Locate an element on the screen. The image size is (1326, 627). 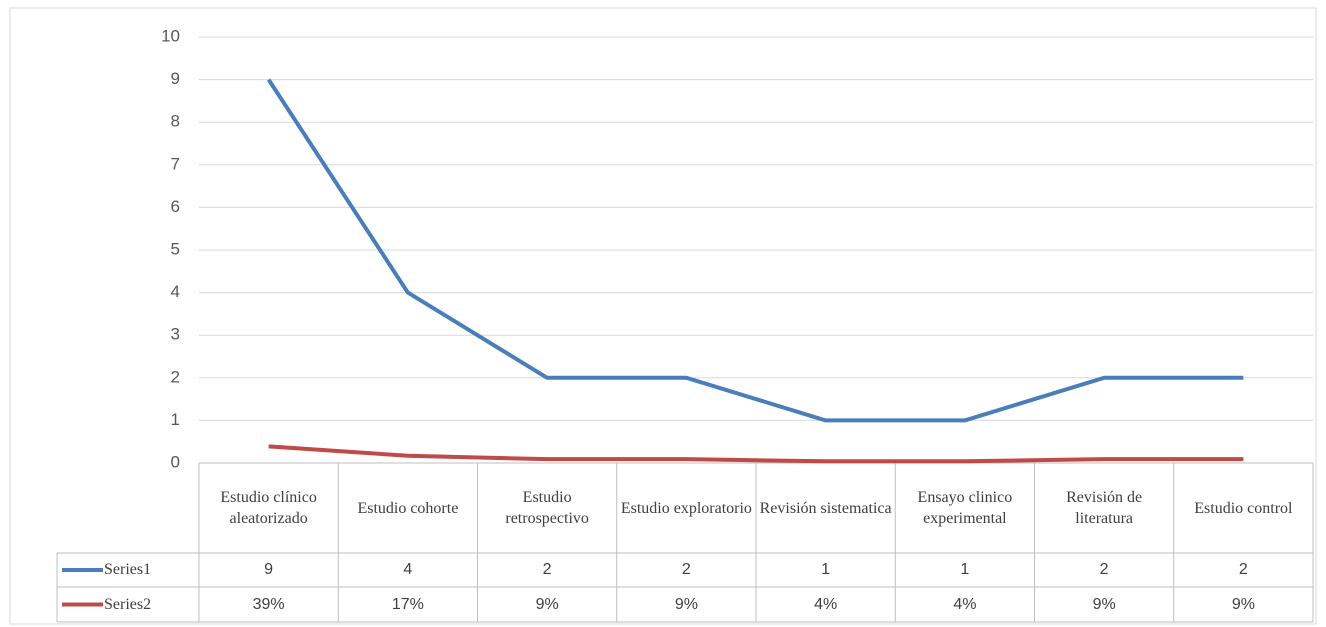
y-tick-label: 4 is located at coordinates (175, 291).